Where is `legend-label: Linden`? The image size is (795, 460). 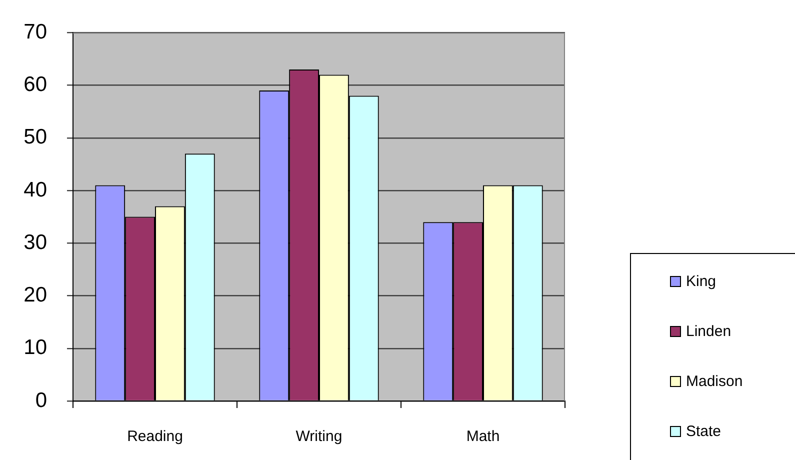 legend-label: Linden is located at coordinates (709, 331).